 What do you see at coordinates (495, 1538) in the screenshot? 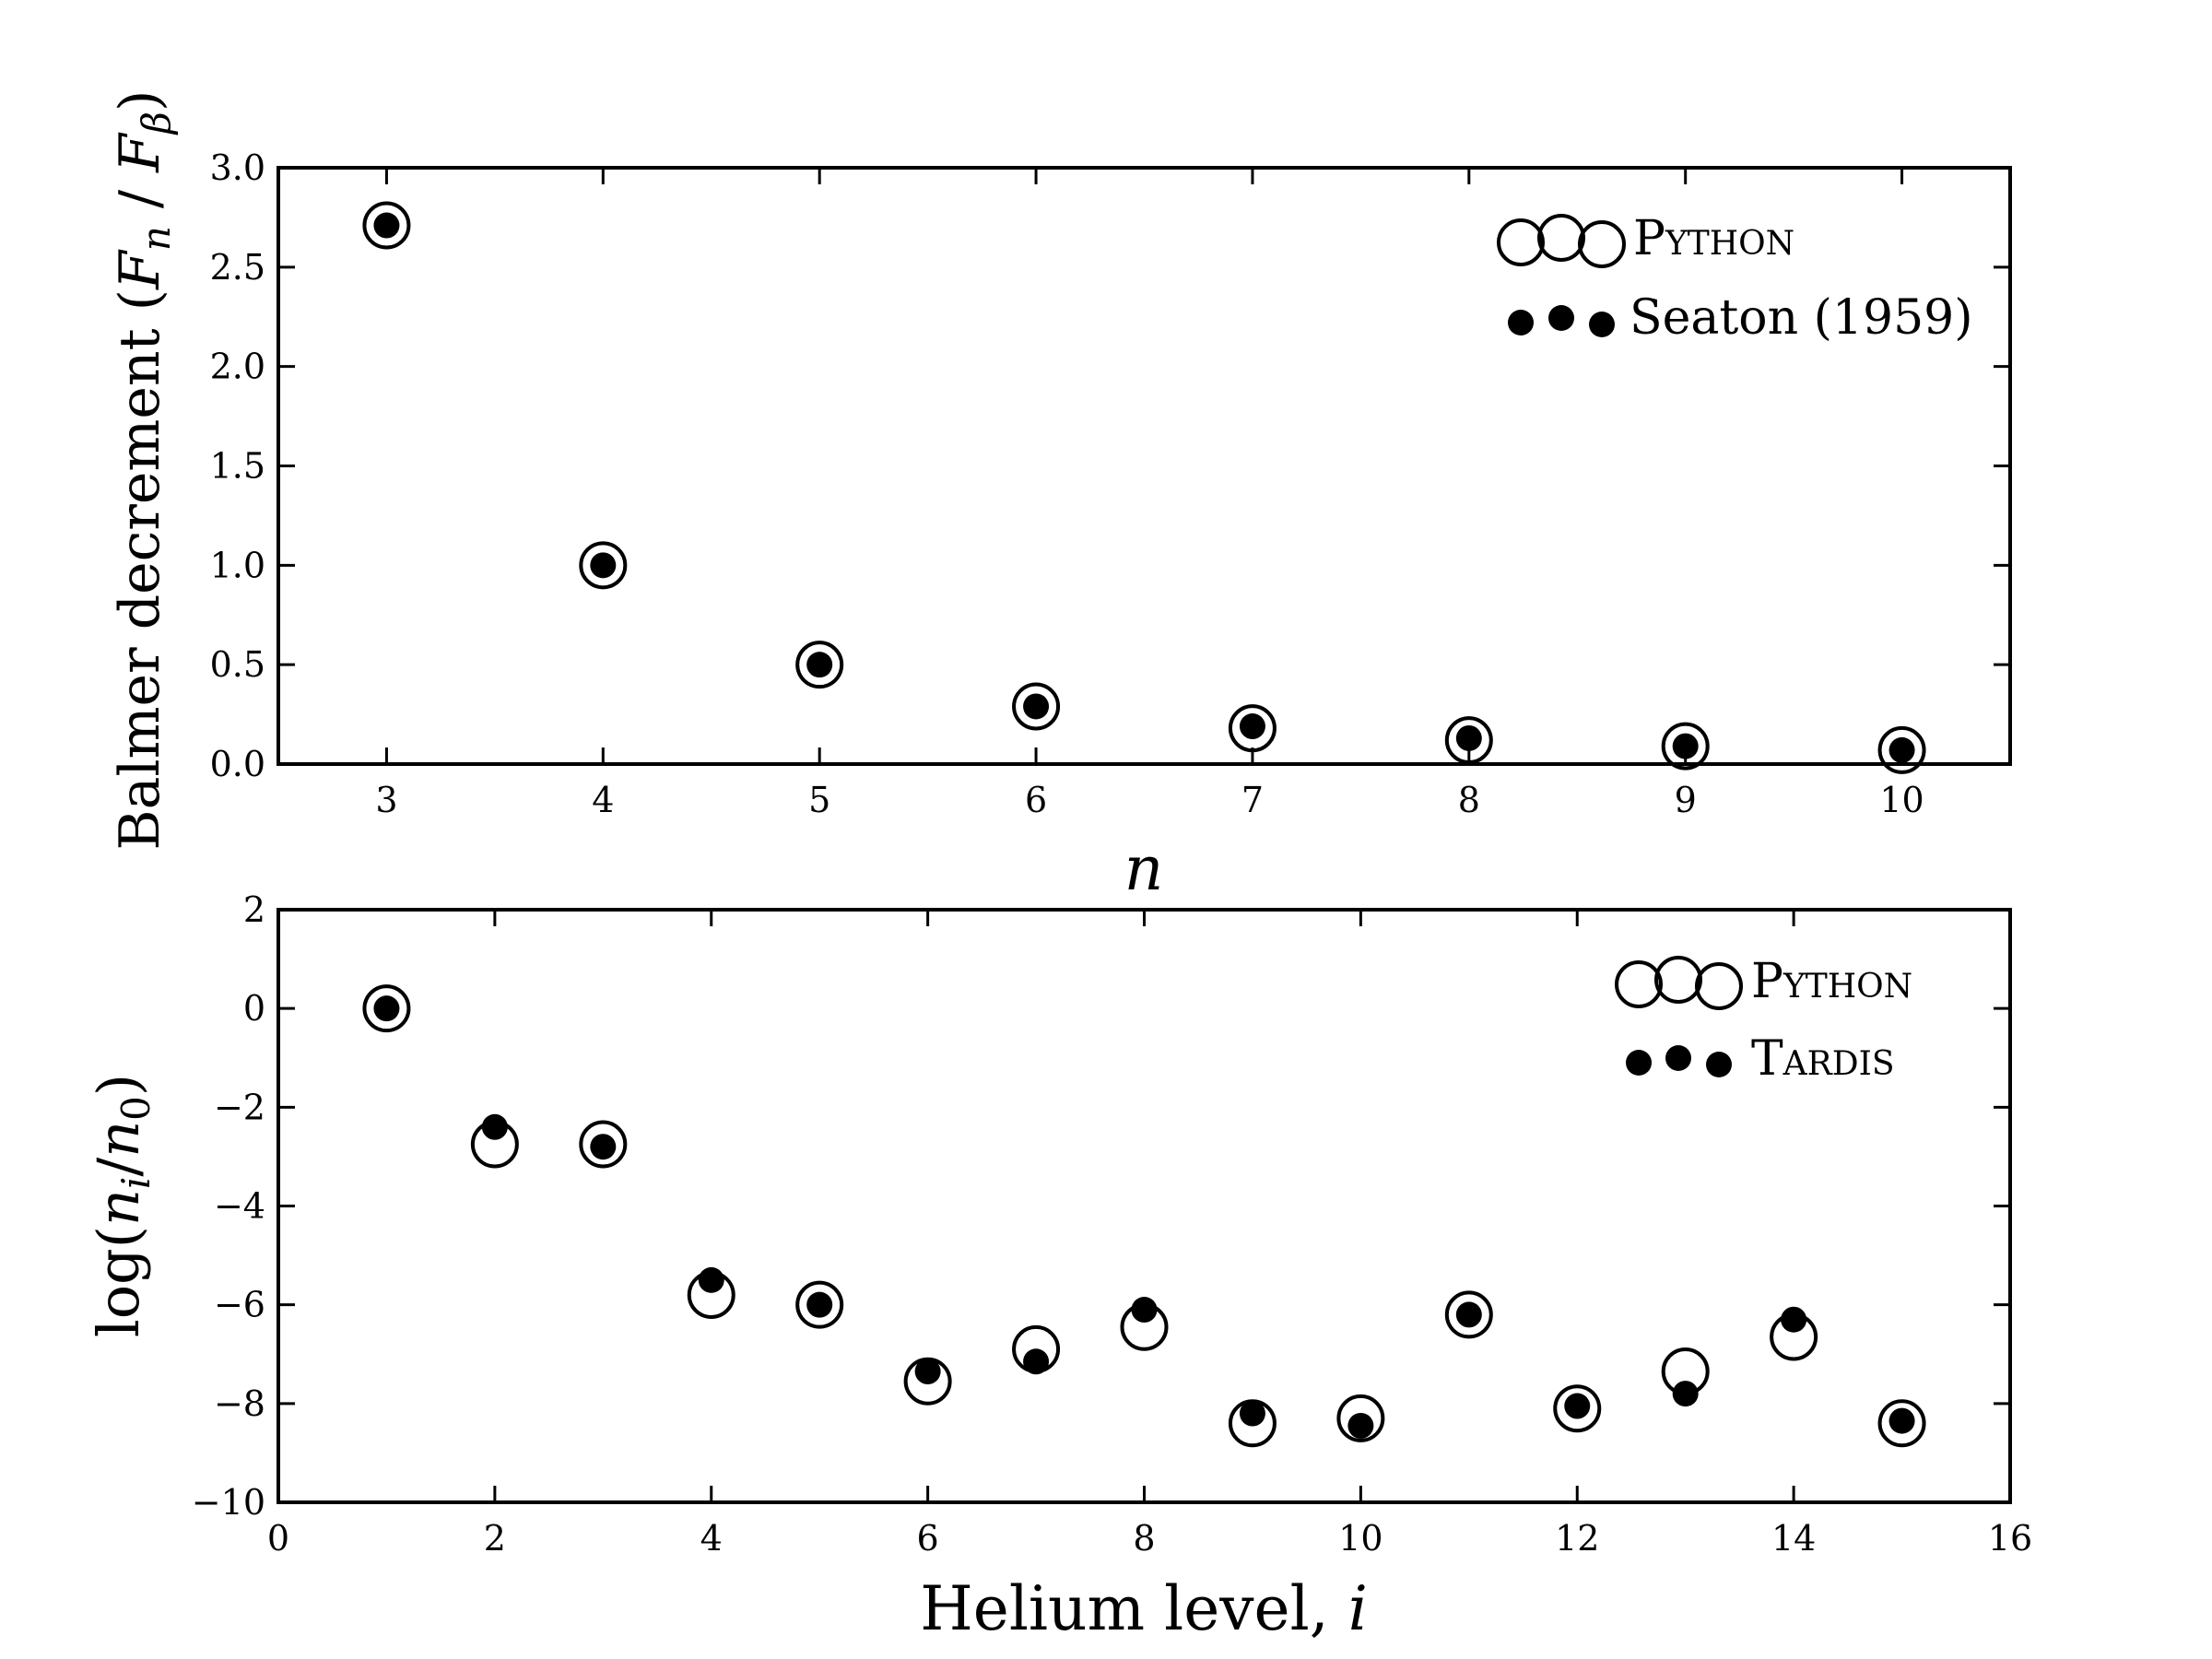
I see `x-tick-label: 2` at bounding box center [495, 1538].